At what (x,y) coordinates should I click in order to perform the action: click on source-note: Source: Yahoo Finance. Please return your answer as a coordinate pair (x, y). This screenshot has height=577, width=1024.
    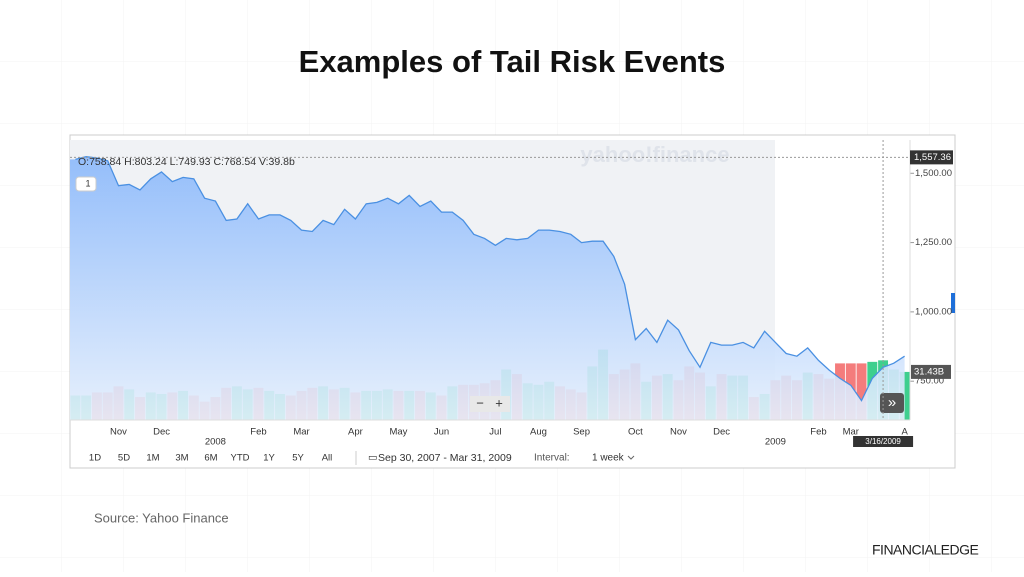
    Looking at the image, I should click on (161, 517).